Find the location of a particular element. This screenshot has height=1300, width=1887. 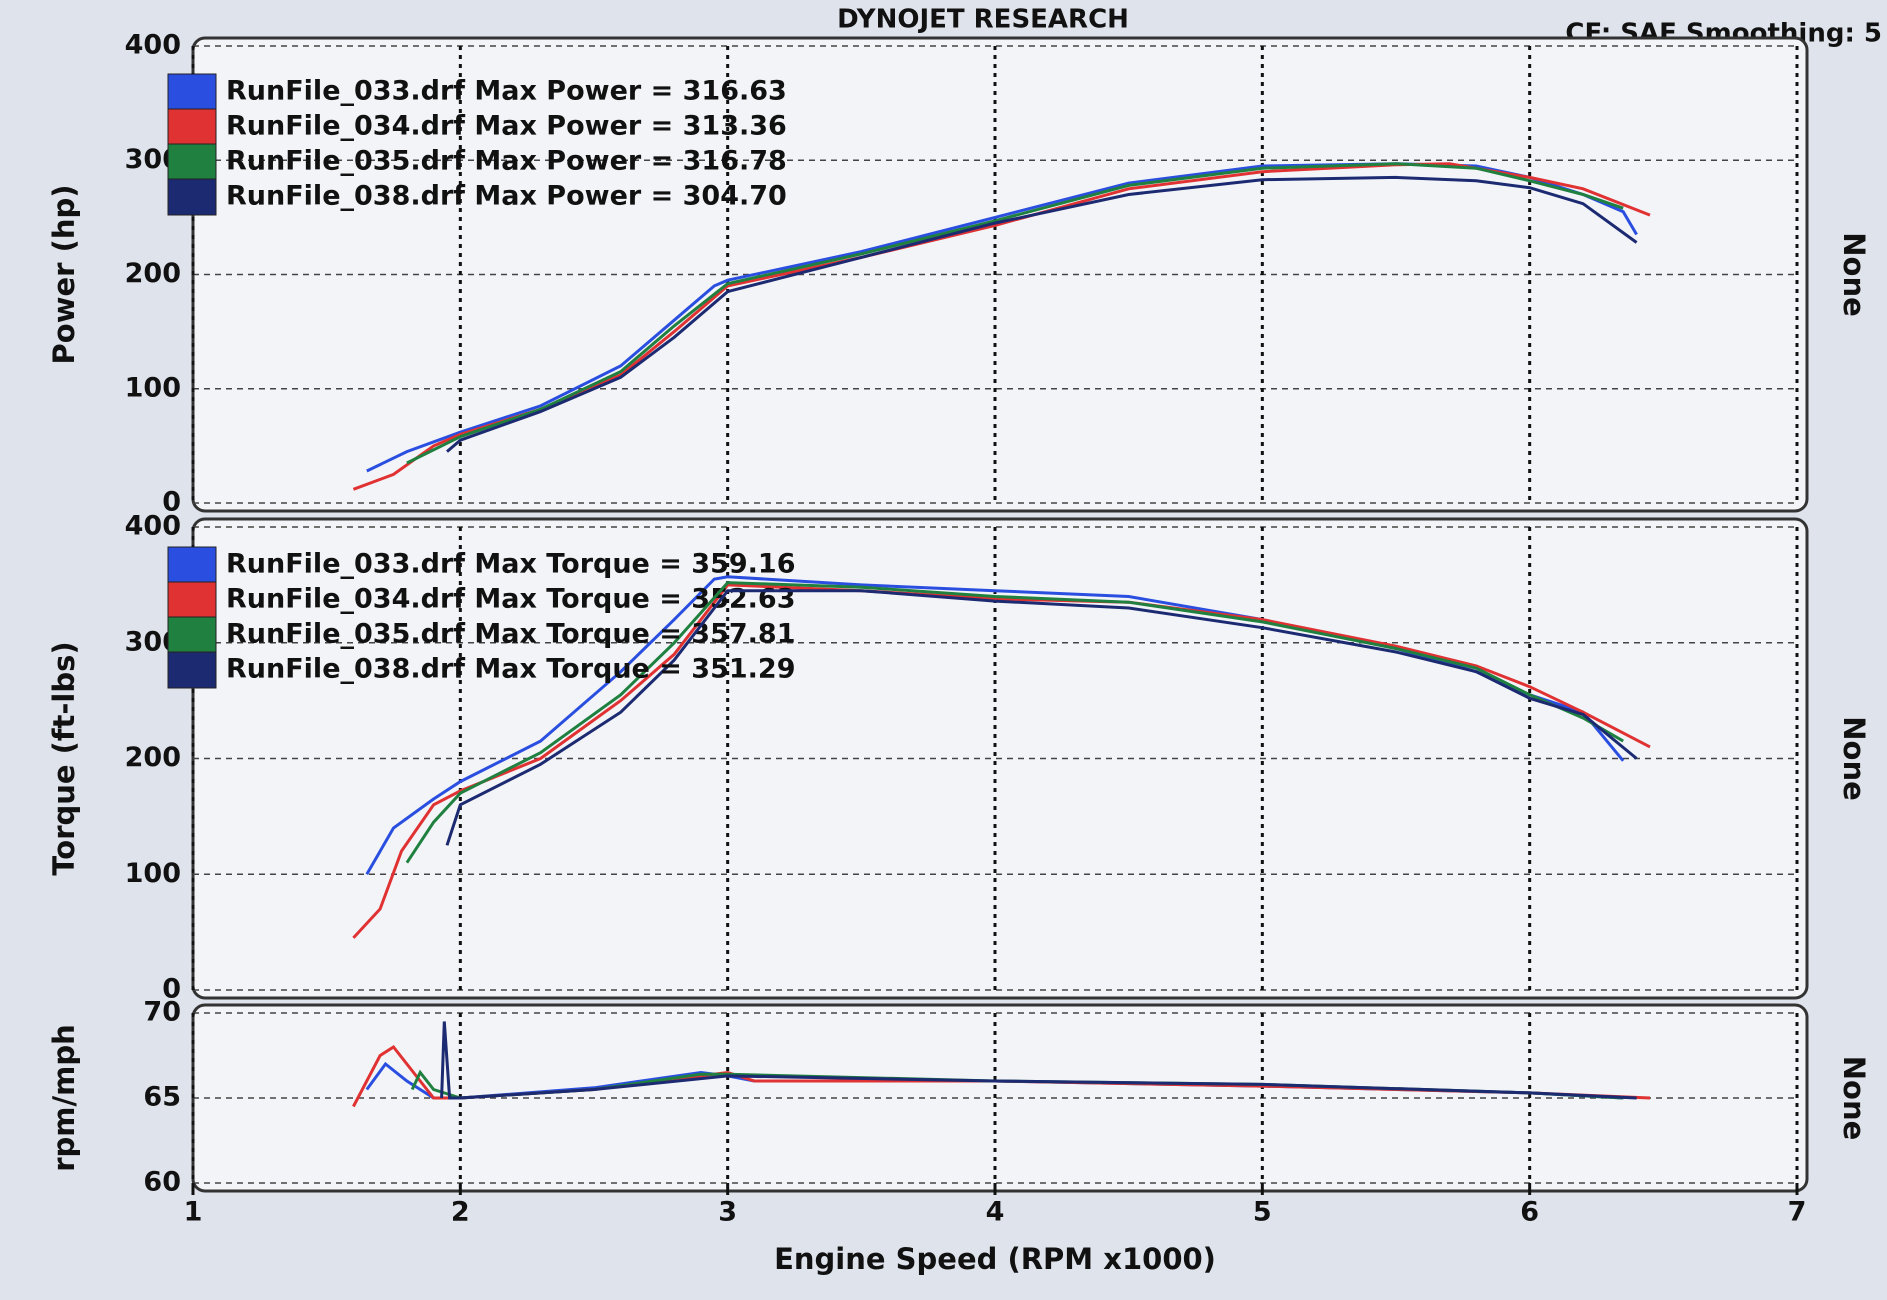

x-tick-label: 3 is located at coordinates (727, 1212).